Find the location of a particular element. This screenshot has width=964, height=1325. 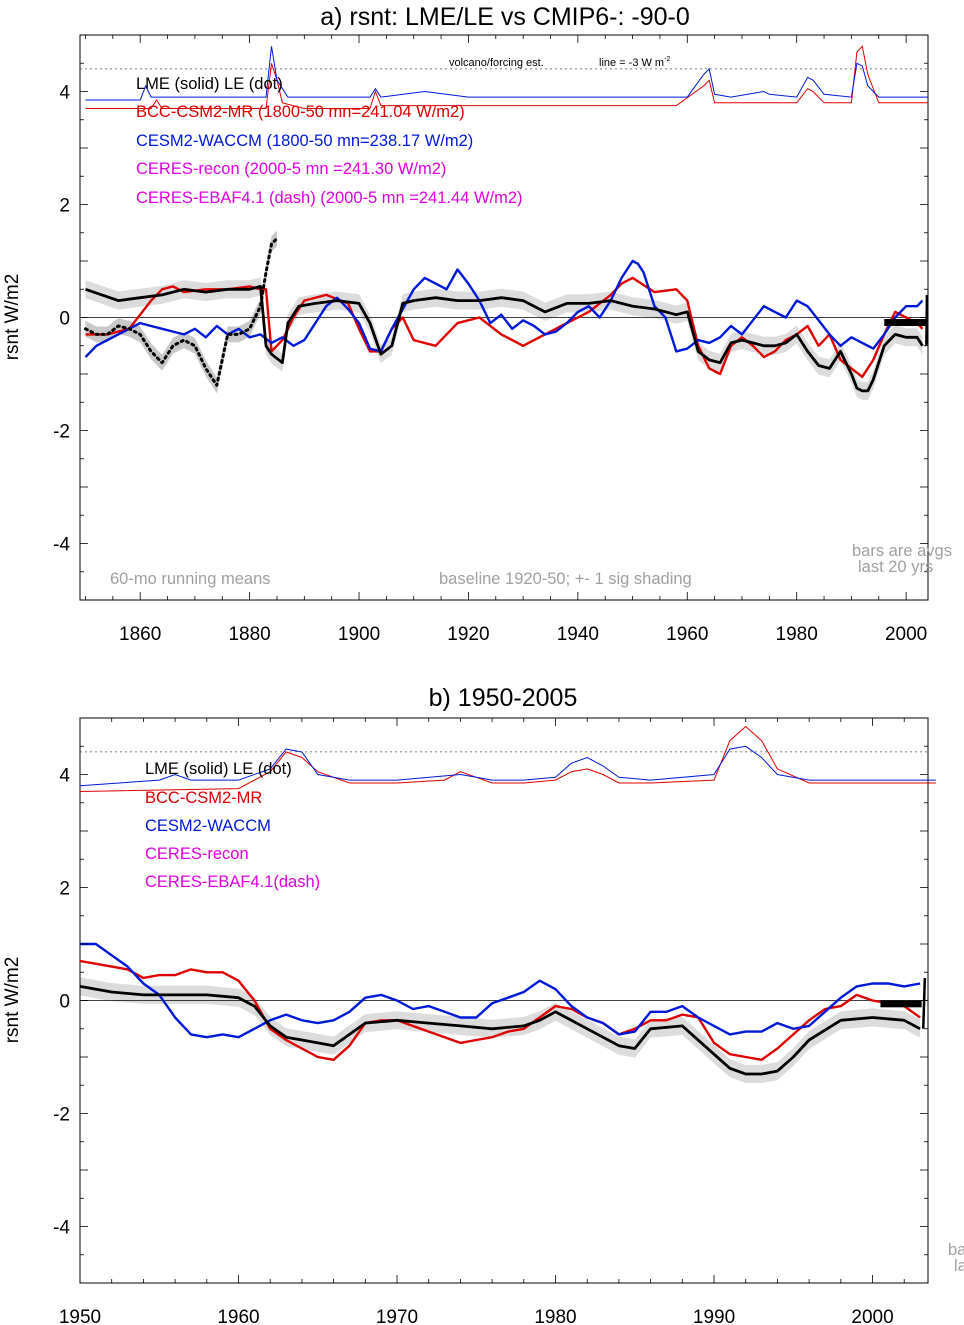

bars-note-b-line2: last 20 yrs is located at coordinates (959, 1266).